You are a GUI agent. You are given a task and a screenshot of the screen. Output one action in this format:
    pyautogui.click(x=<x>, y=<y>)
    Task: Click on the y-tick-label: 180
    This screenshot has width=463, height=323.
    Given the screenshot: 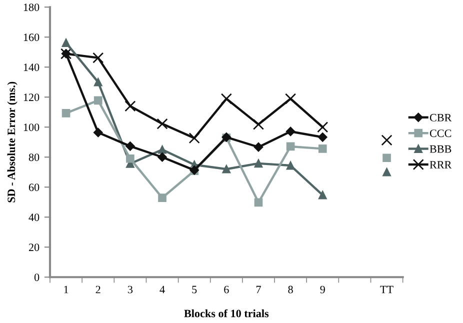 What is the action you would take?
    pyautogui.click(x=32, y=8)
    